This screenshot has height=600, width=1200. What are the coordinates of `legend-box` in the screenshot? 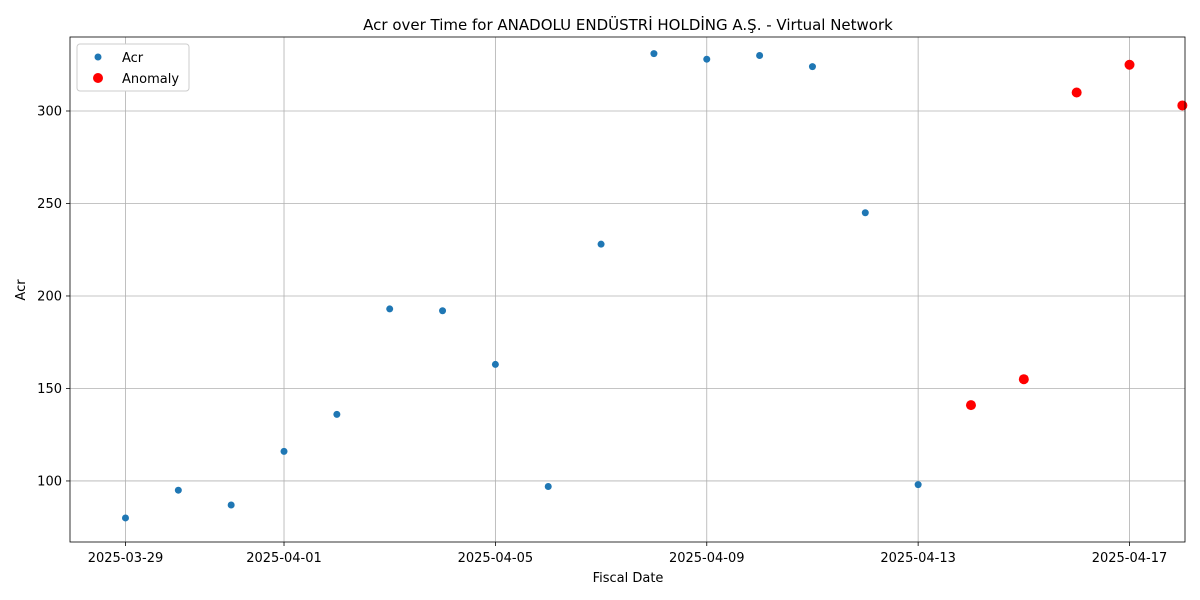 It's located at (133, 67).